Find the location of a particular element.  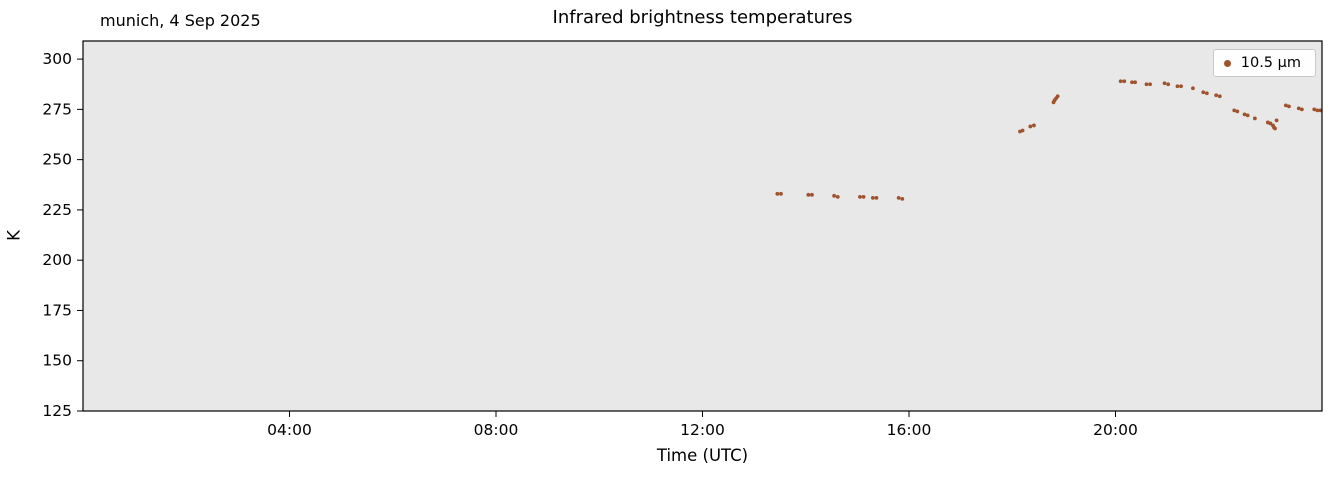

scatter-points is located at coordinates (1049, 140).